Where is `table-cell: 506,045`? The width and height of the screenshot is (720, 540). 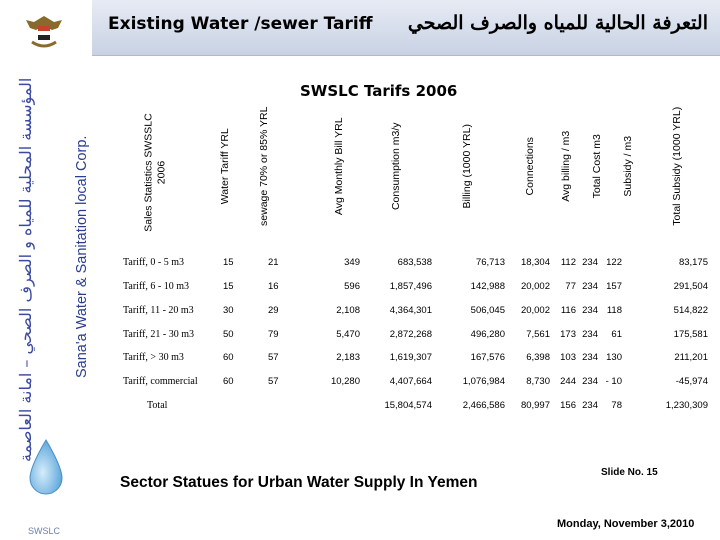 table-cell: 506,045 is located at coordinates (487, 310).